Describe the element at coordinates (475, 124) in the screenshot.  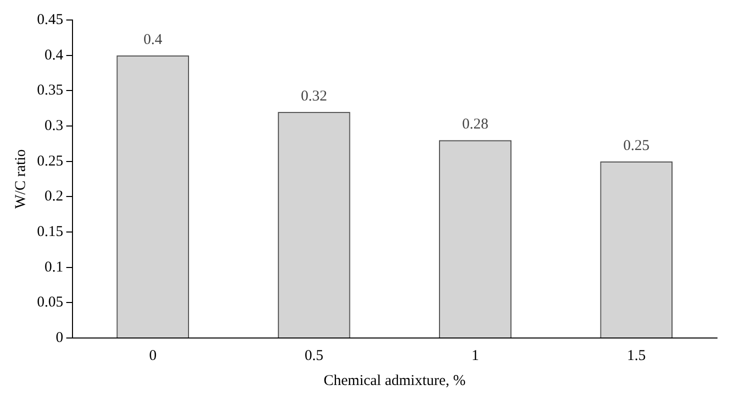
I see `data-label: 0.28` at that location.